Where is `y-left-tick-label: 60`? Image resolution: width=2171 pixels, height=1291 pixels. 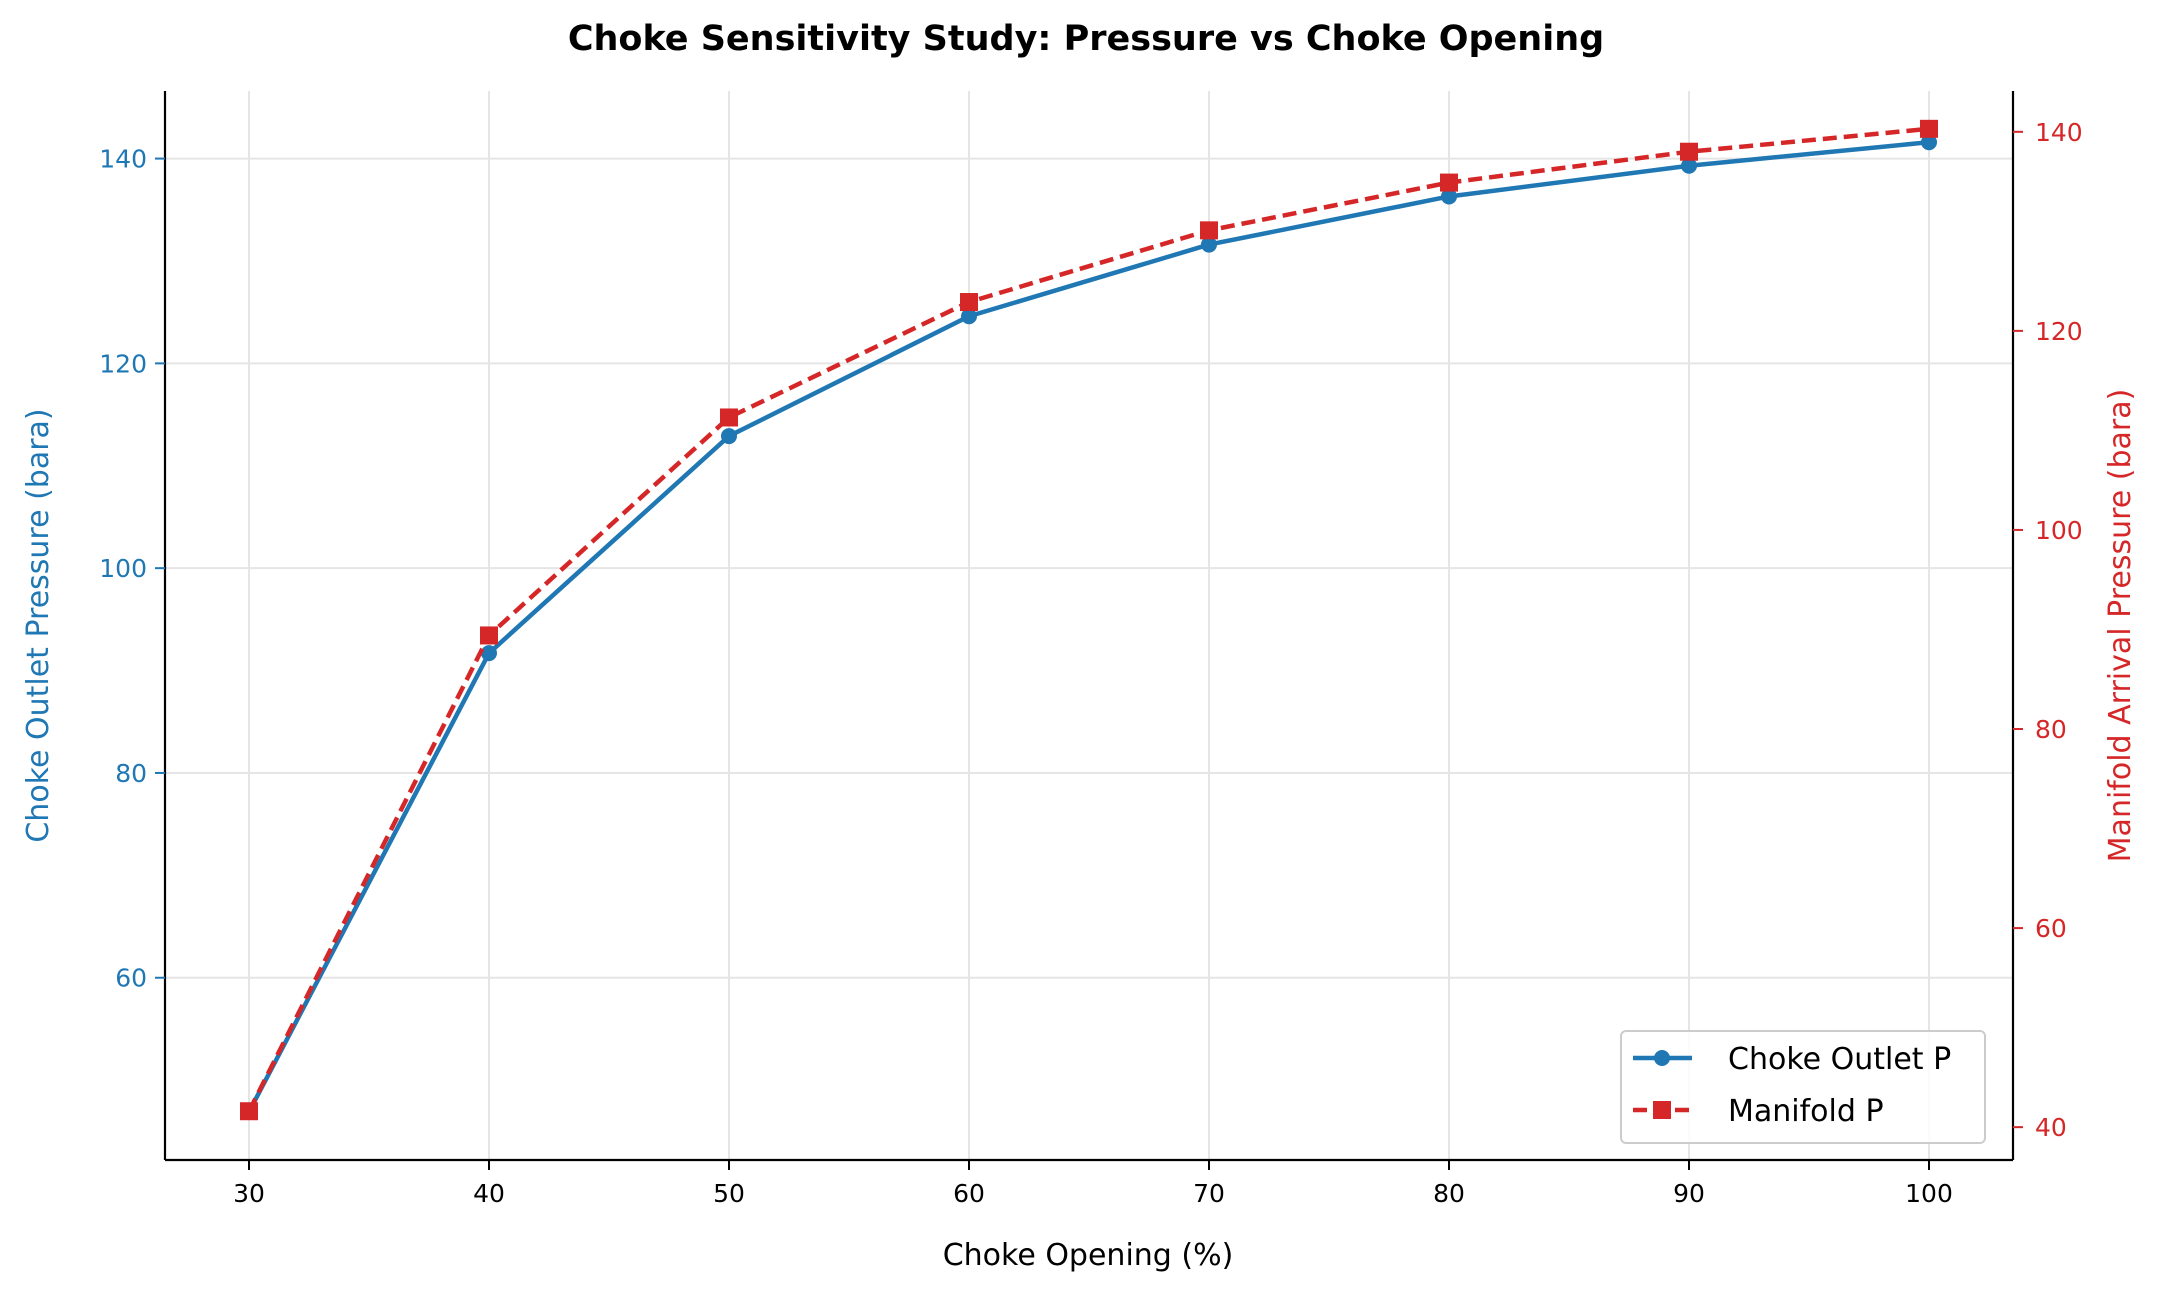 y-left-tick-label: 60 is located at coordinates (131, 978).